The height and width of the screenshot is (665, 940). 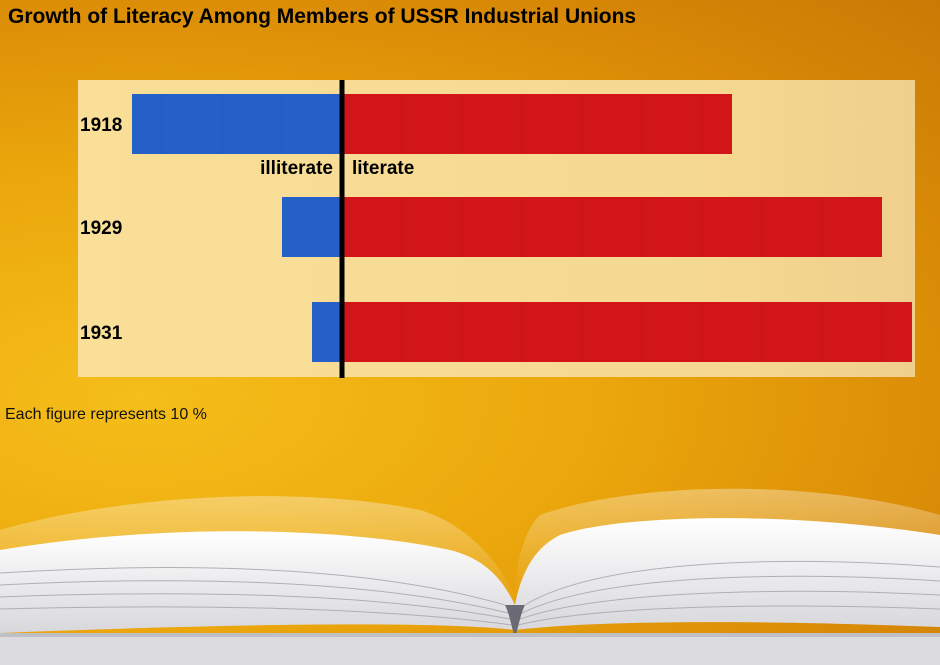 I want to click on series-label-literate: literate, so click(x=383, y=168).